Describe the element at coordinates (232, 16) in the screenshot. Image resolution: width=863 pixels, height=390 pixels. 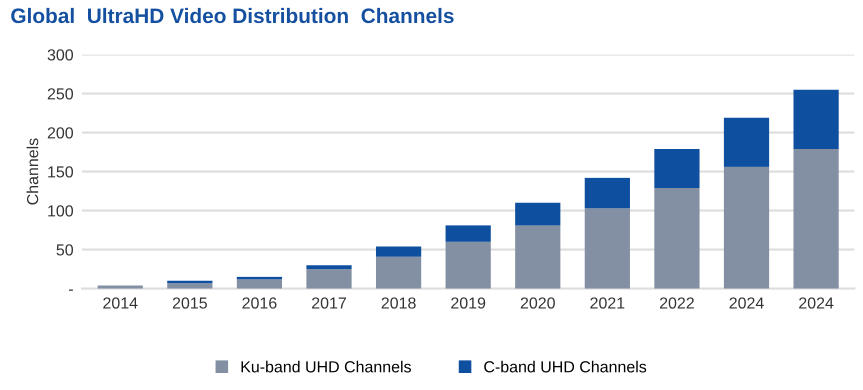
I see `chart-title: Global UltraHD Video Distribution Channels` at that location.